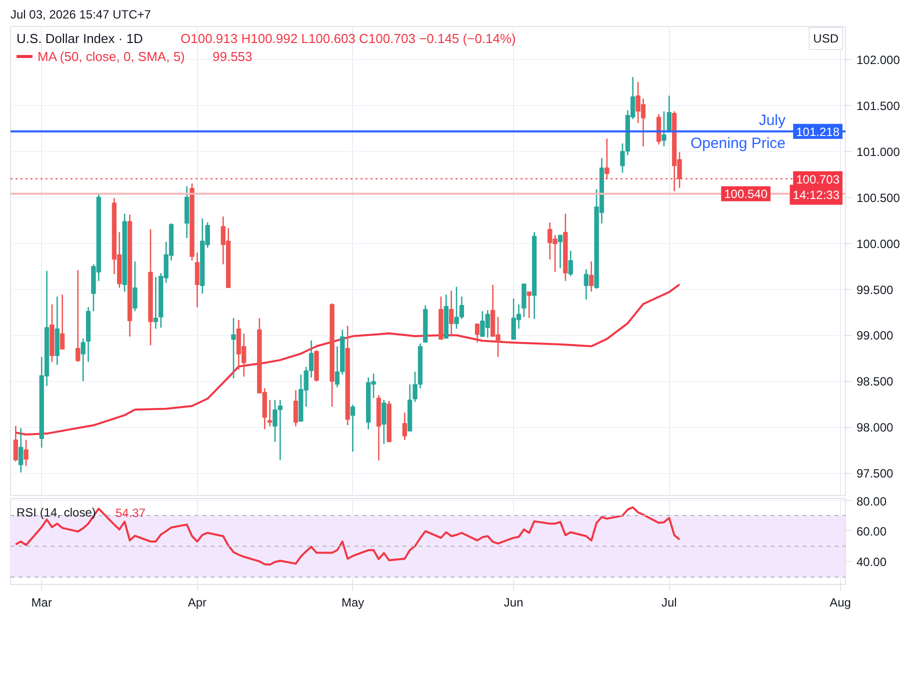  Describe the element at coordinates (352, 603) in the screenshot. I see `x-tick-label: May` at that location.